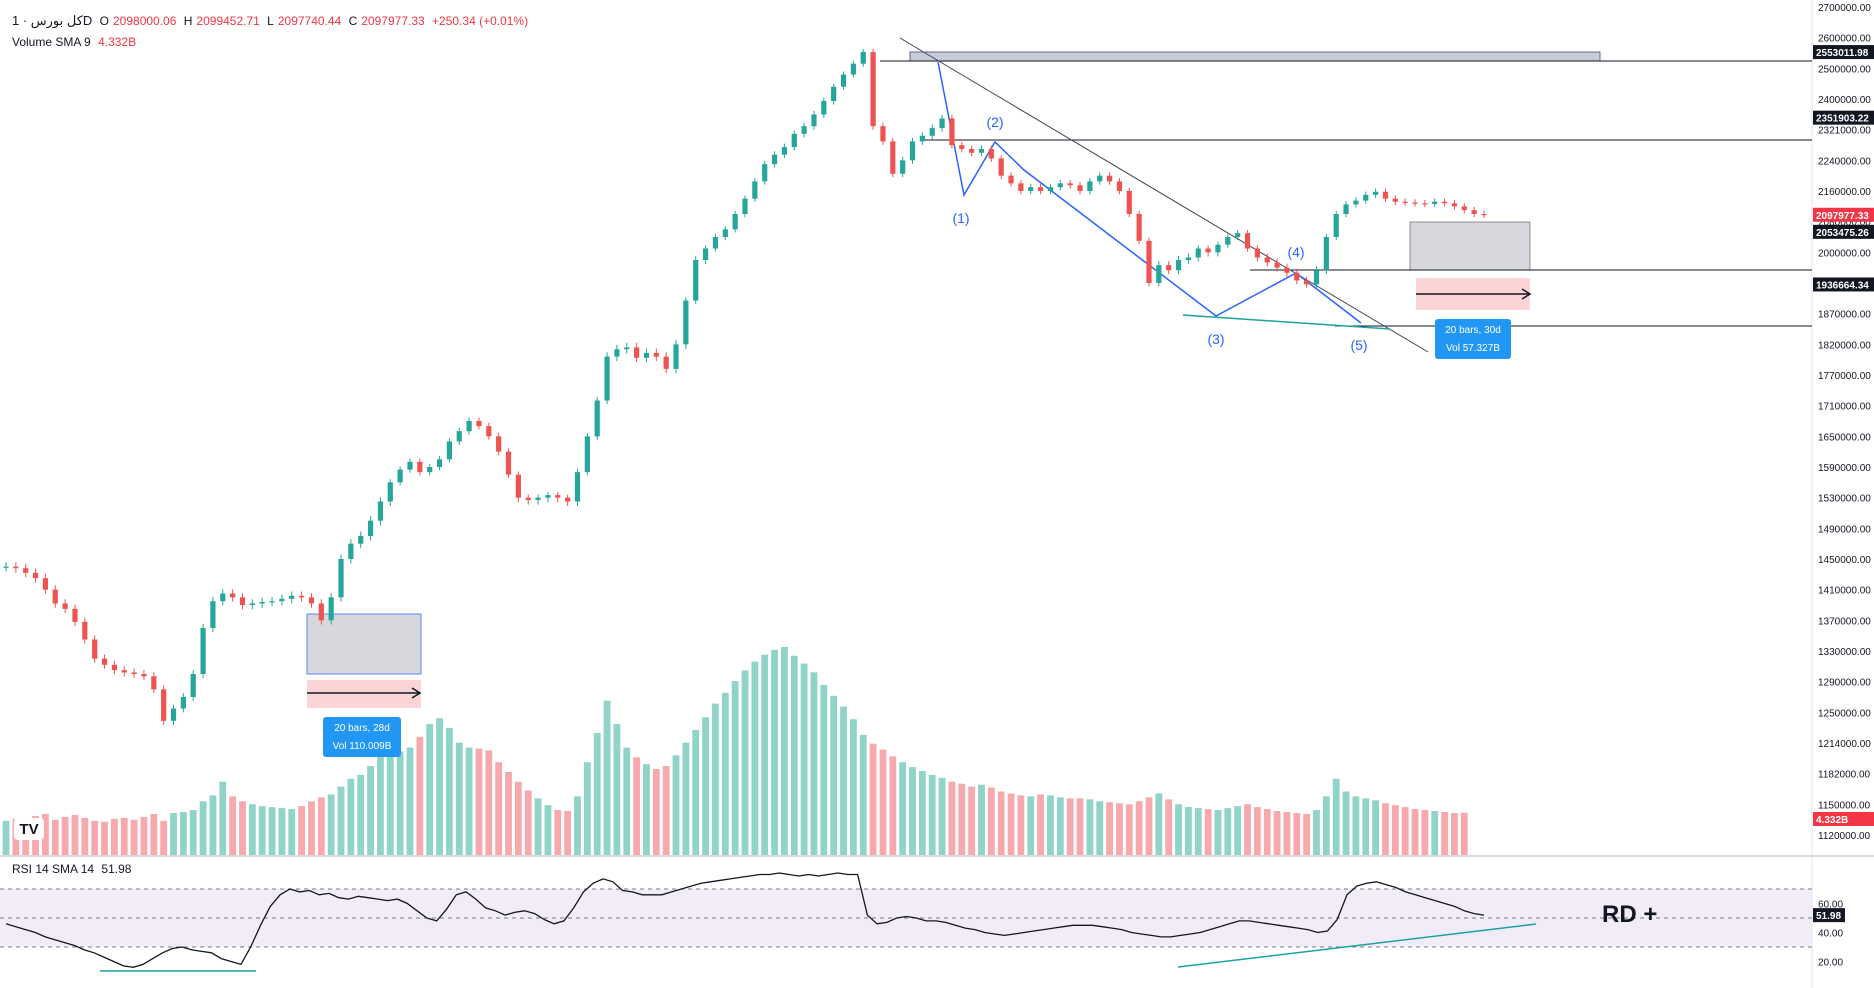 The width and height of the screenshot is (1874, 988). I want to click on ohlc-open: 2098000.06, so click(145, 21).